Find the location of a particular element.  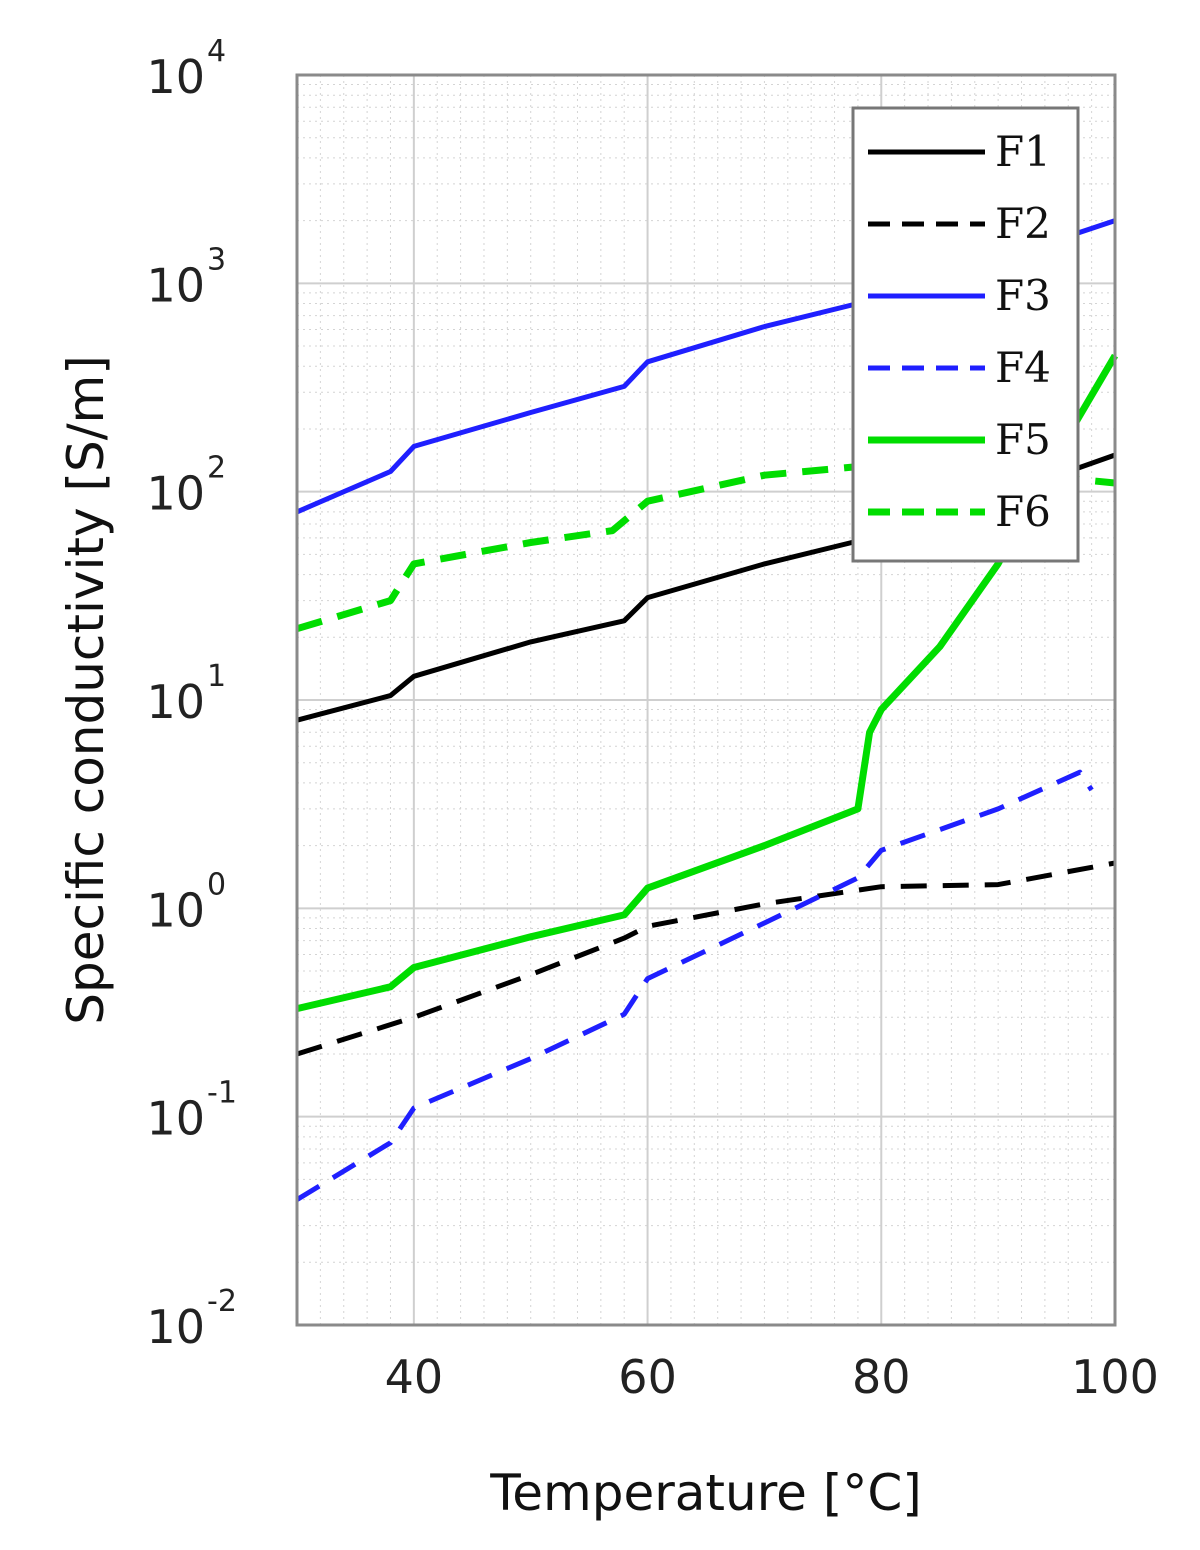

legend-label-f3: F3 is located at coordinates (1023, 295).